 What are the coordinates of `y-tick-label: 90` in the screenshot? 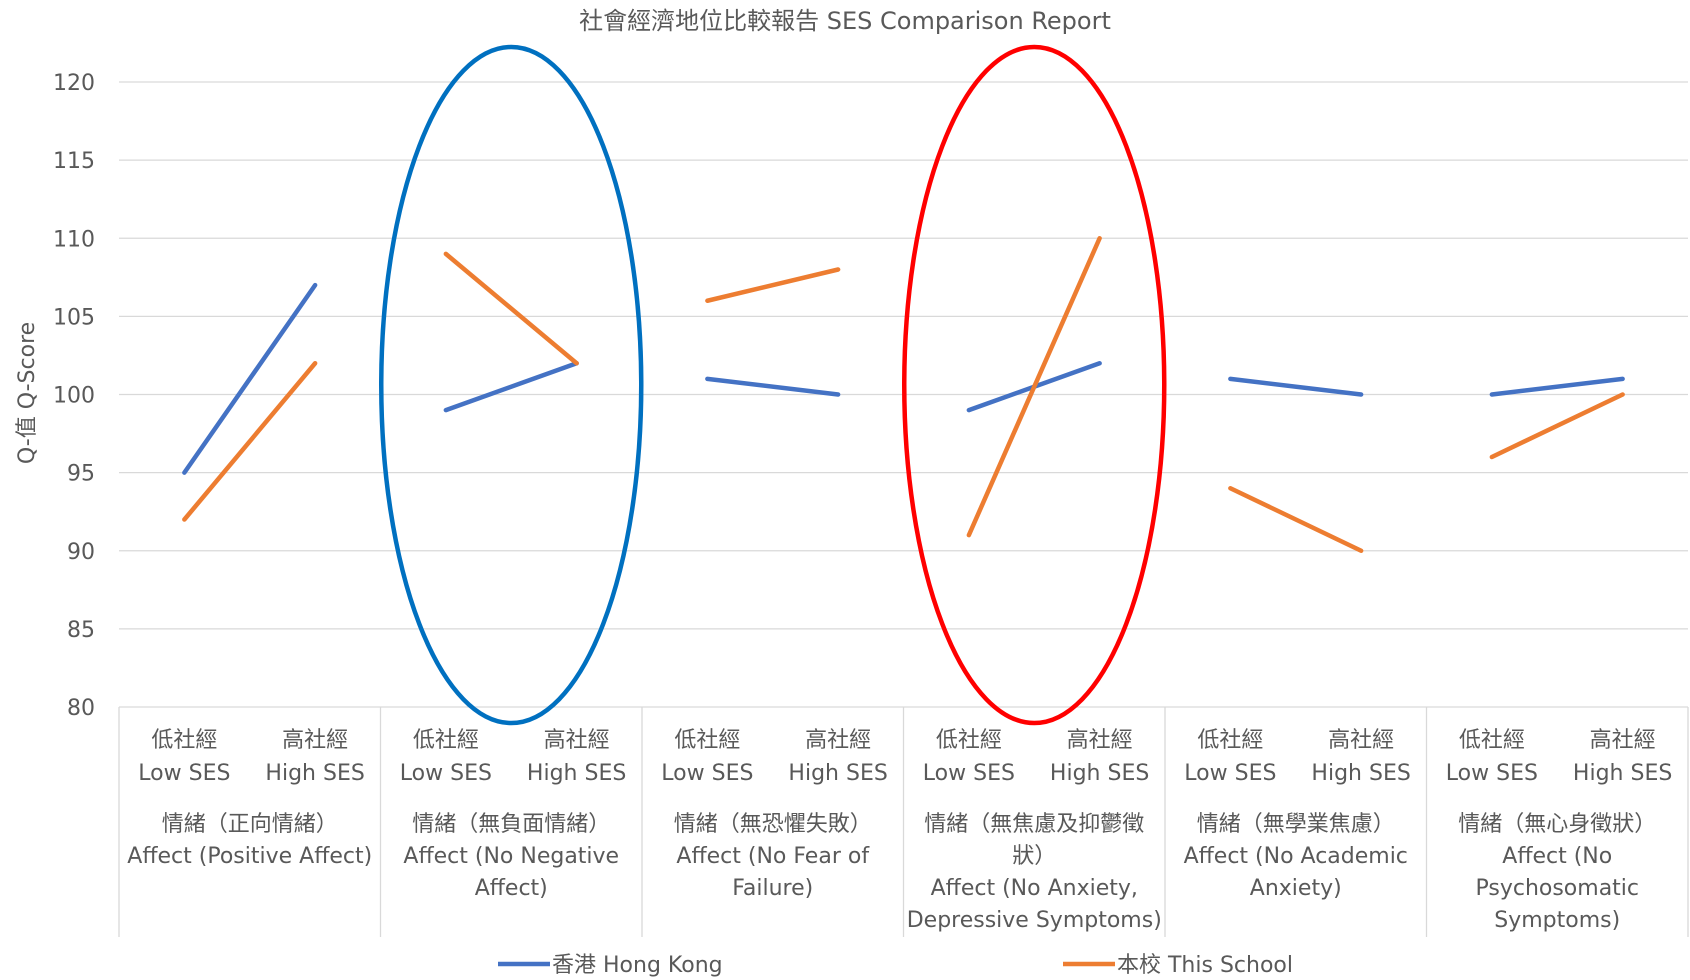 It's located at (81, 552).